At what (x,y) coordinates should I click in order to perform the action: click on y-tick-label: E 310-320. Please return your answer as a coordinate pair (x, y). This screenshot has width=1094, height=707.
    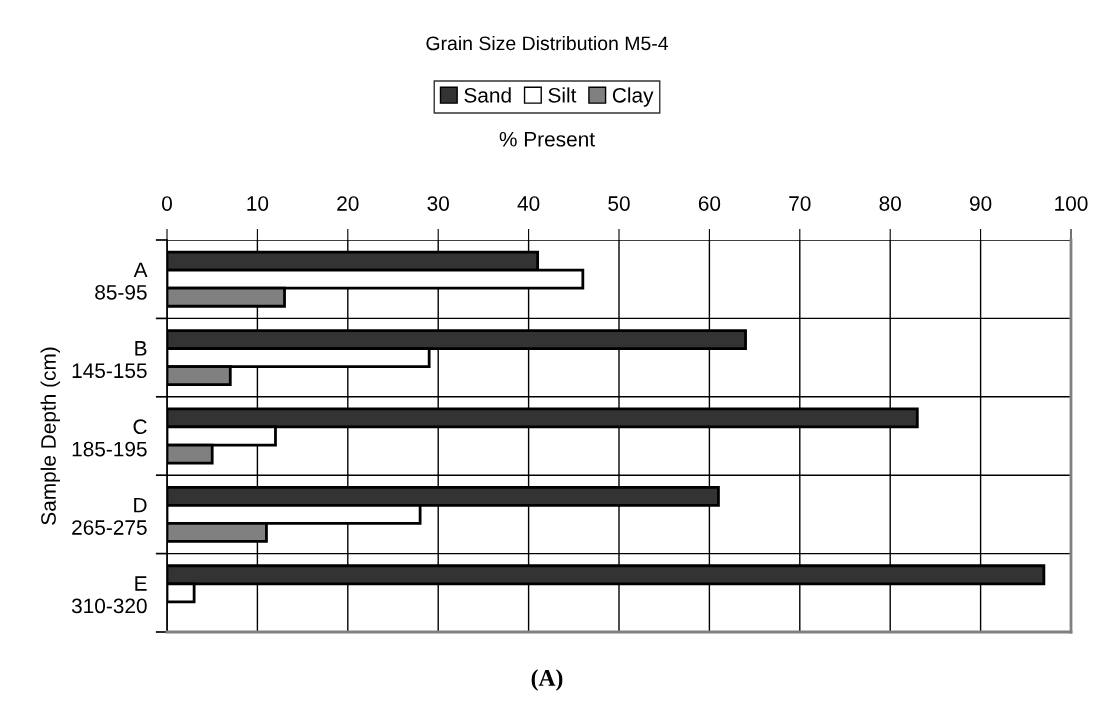
    Looking at the image, I should click on (109, 595).